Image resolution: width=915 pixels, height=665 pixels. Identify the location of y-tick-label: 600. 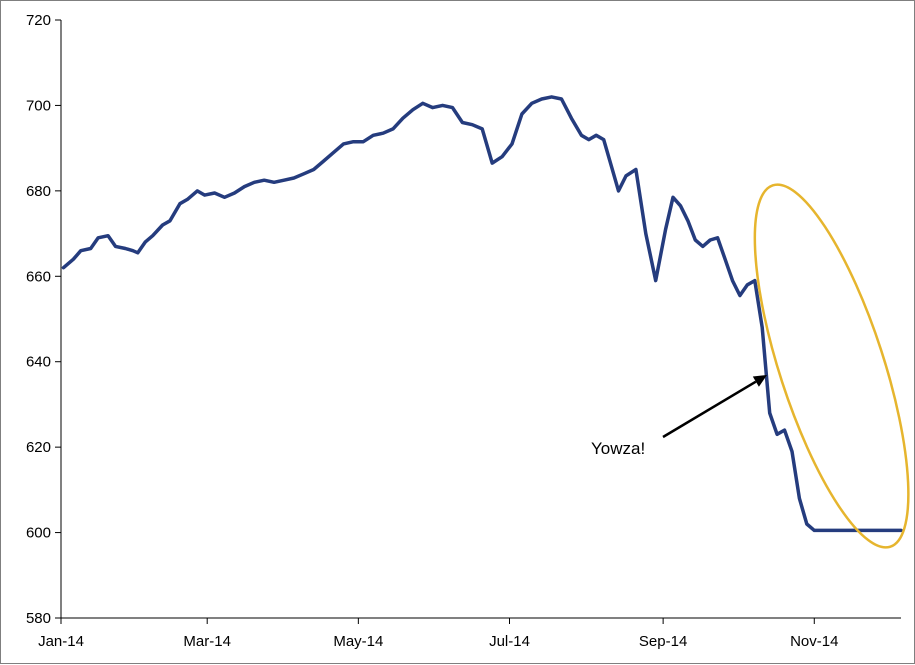
(38, 533).